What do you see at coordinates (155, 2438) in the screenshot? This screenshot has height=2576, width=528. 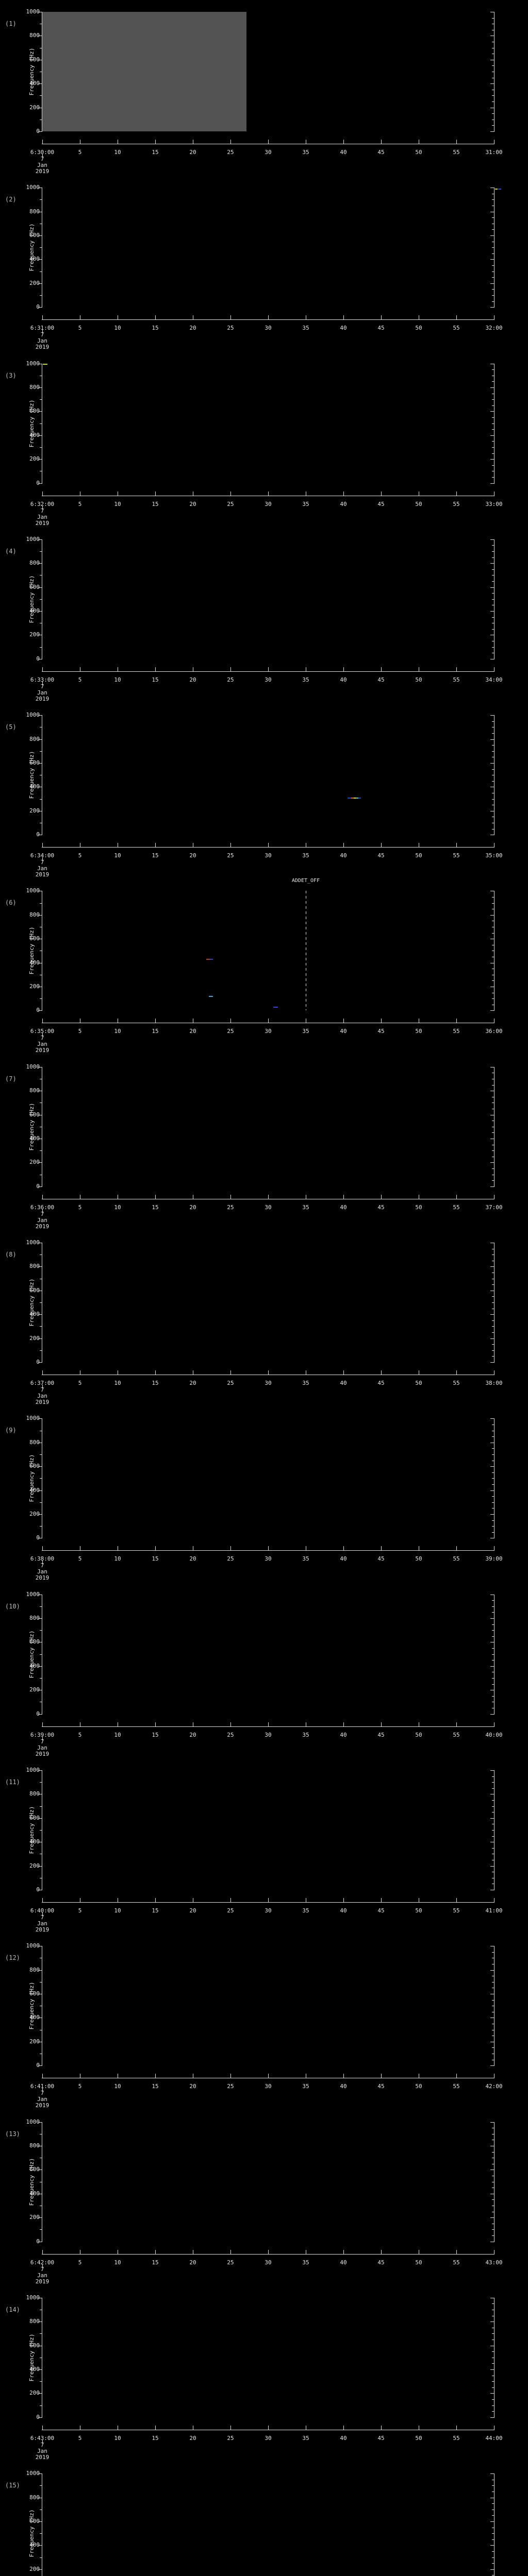 I see `x-tick-label: 15` at bounding box center [155, 2438].